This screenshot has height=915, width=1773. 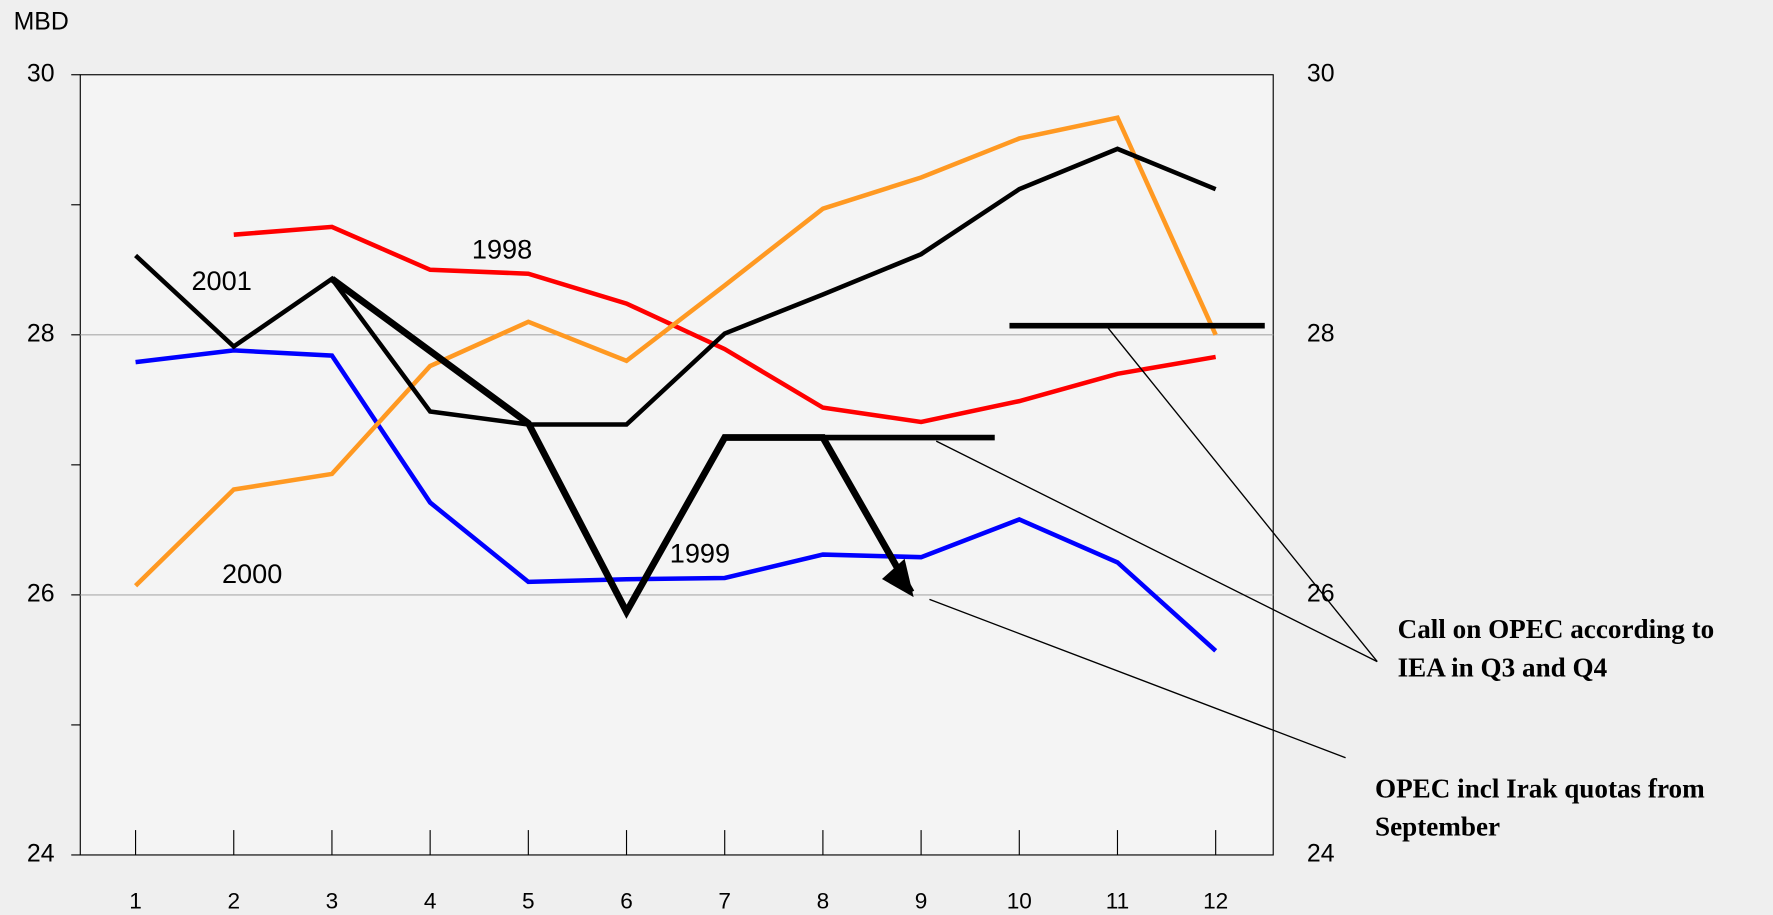 I want to click on annotation-box: OPEC incl Irak quotas from September, so click(x=1539, y=808).